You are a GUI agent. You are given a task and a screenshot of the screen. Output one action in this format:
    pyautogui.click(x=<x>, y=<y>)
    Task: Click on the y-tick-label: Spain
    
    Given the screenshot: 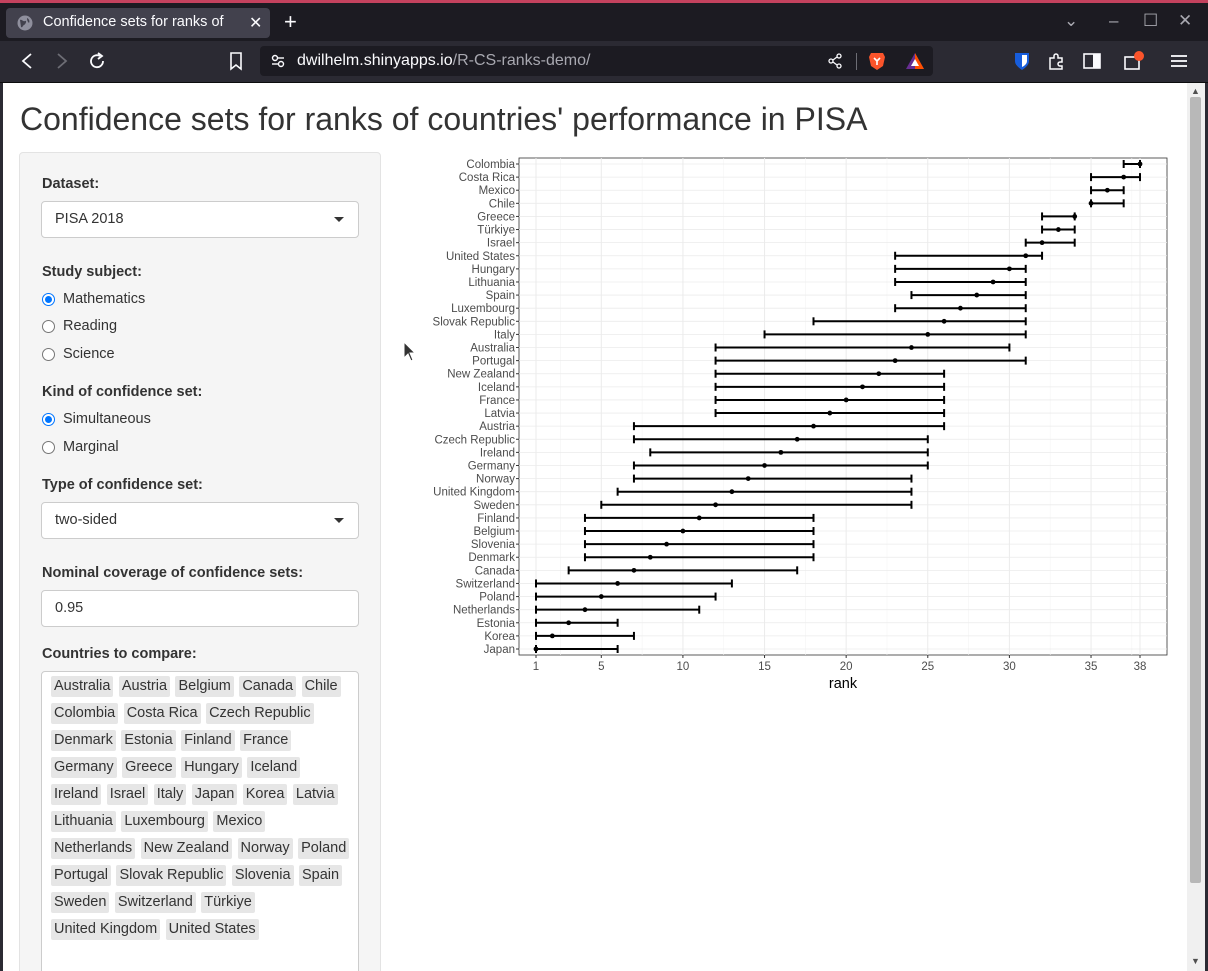 What is the action you would take?
    pyautogui.click(x=500, y=296)
    